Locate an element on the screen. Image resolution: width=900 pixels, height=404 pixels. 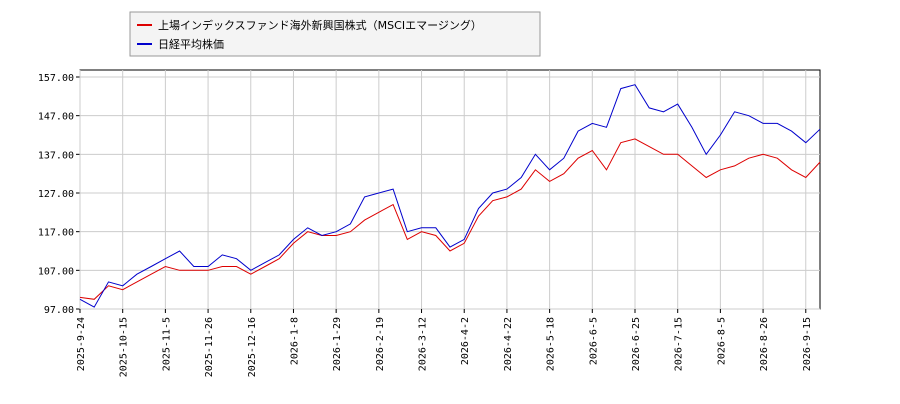
y-tick-label: 157.00 is located at coordinates (56, 78).